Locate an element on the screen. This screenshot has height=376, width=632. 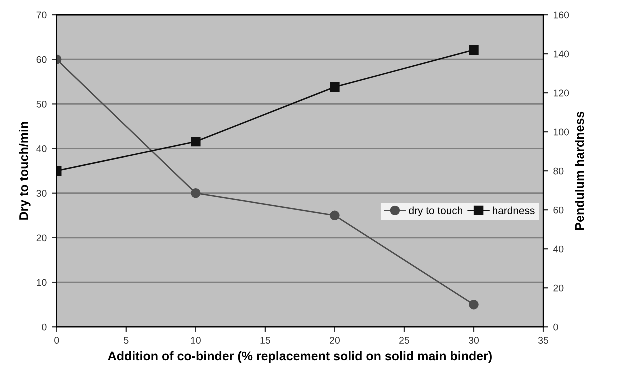
y-axis-title: Dry to touch/min is located at coordinates (25, 171).